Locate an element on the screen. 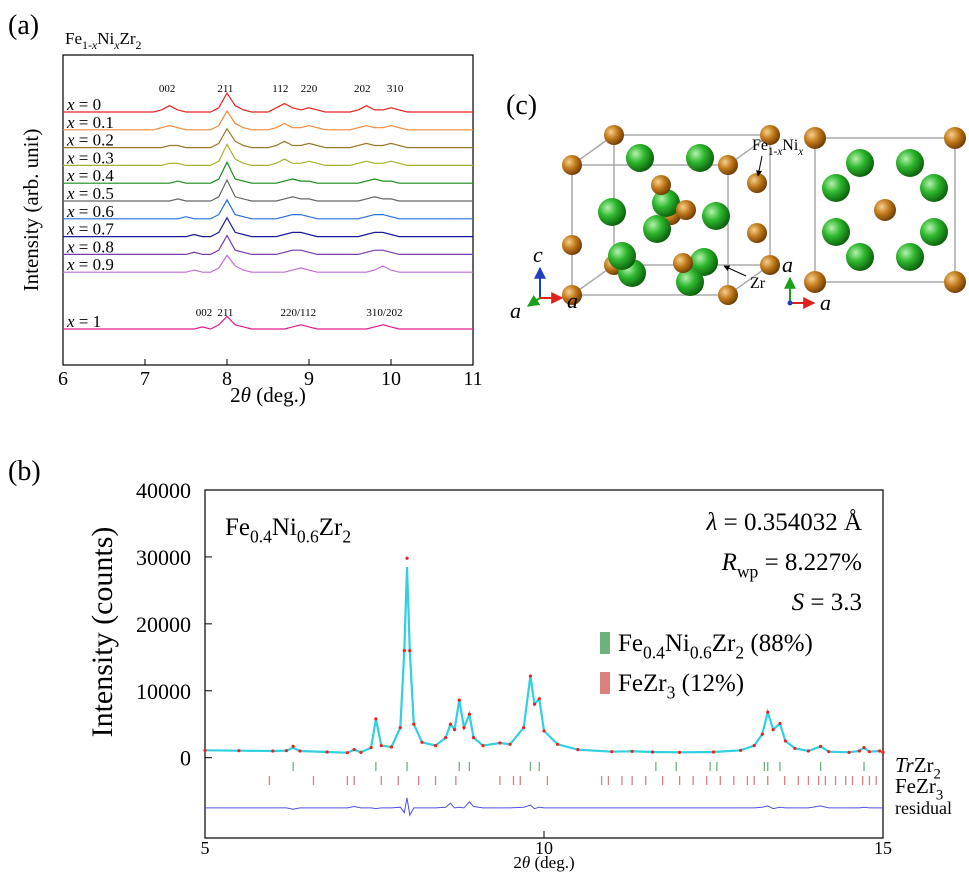  annotation: λ = 0.354032 Å is located at coordinates (784, 522).